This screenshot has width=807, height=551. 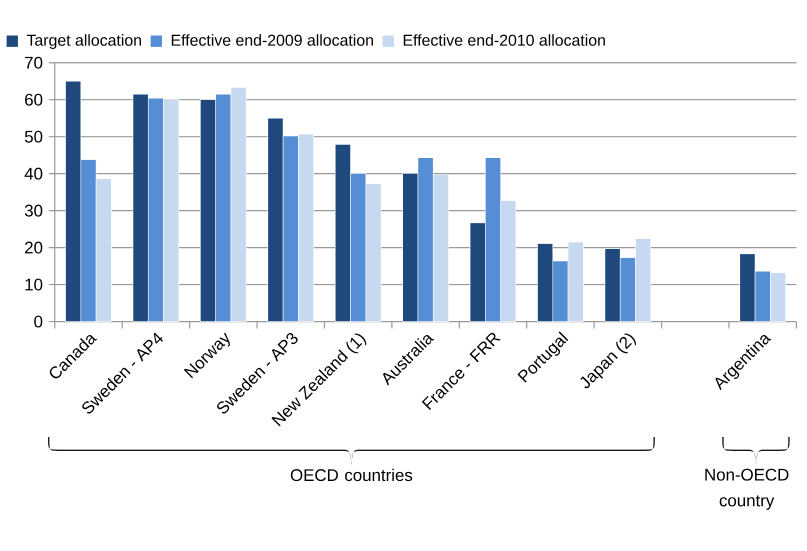 What do you see at coordinates (504, 40) in the screenshot?
I see `legend-label: Effective end-2010 allocation` at bounding box center [504, 40].